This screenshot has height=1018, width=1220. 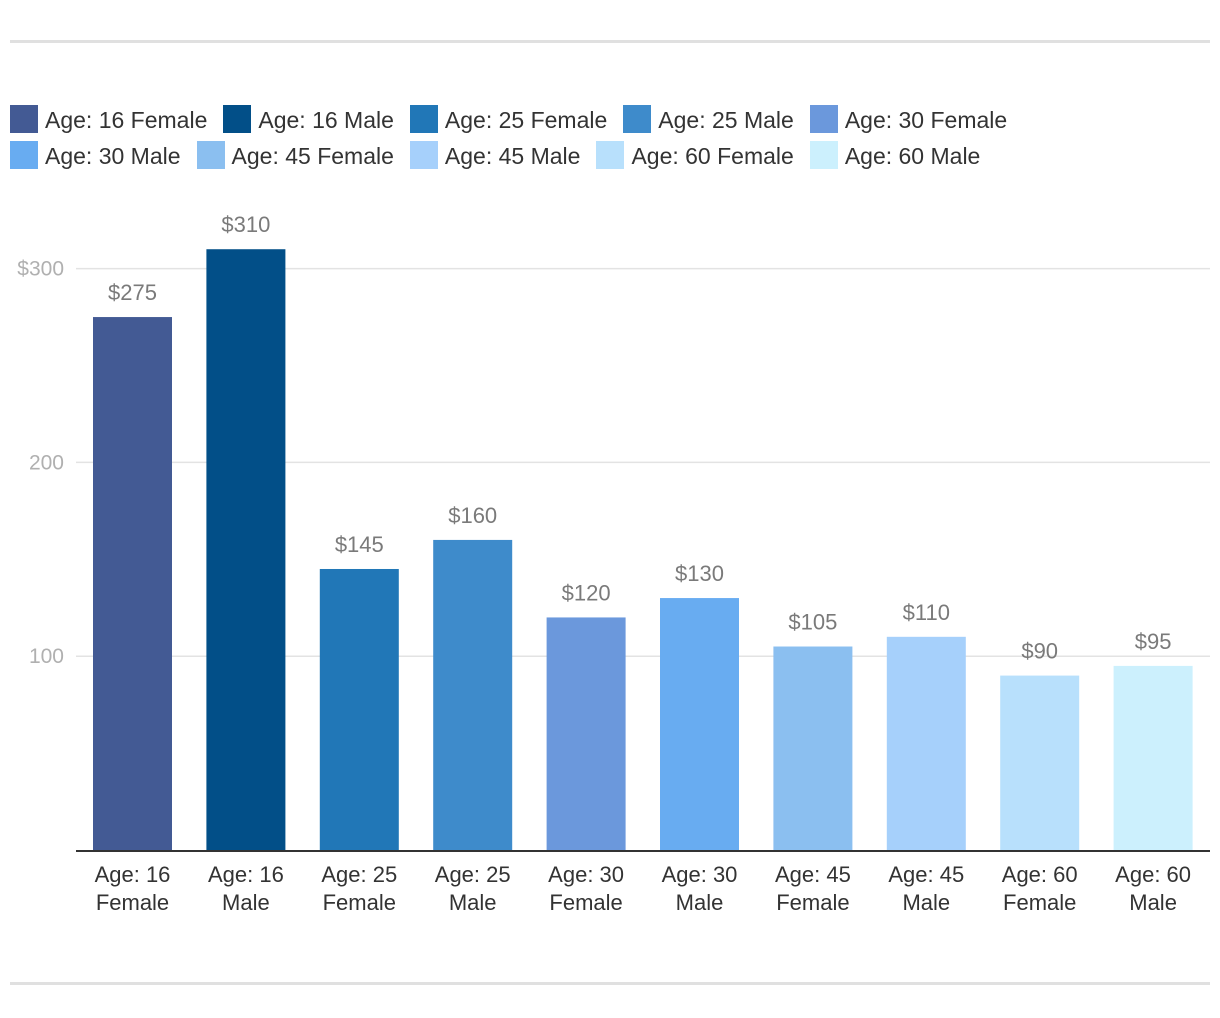 I want to click on legend-item: Age: 60 Female, so click(x=695, y=156).